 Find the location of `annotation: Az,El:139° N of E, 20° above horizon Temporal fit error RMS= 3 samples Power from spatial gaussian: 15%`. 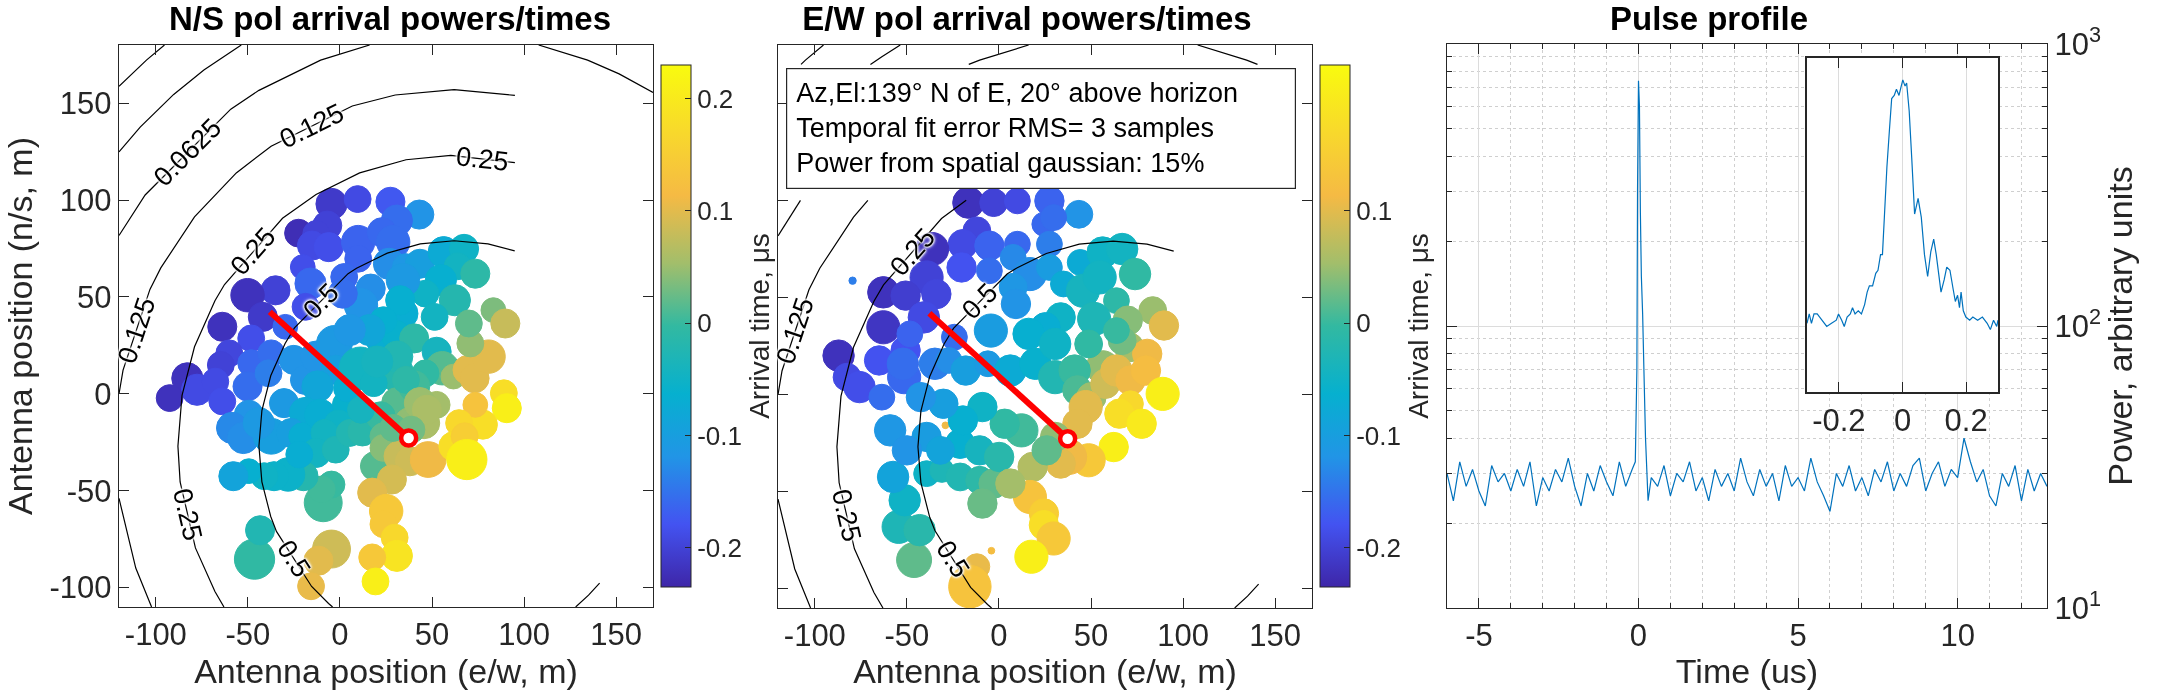

annotation: Az,El:139° N of E, 20° above horizon Temporal fit error RMS= 3 samples Power from spatial gaussian: 15% is located at coordinates (1017, 128).